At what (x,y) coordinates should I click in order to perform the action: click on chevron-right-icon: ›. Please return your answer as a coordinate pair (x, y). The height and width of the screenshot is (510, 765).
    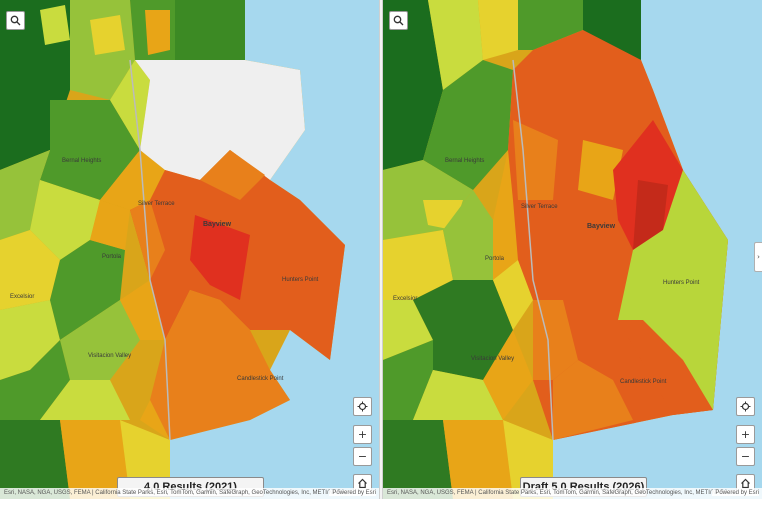
    Looking at the image, I should click on (758, 257).